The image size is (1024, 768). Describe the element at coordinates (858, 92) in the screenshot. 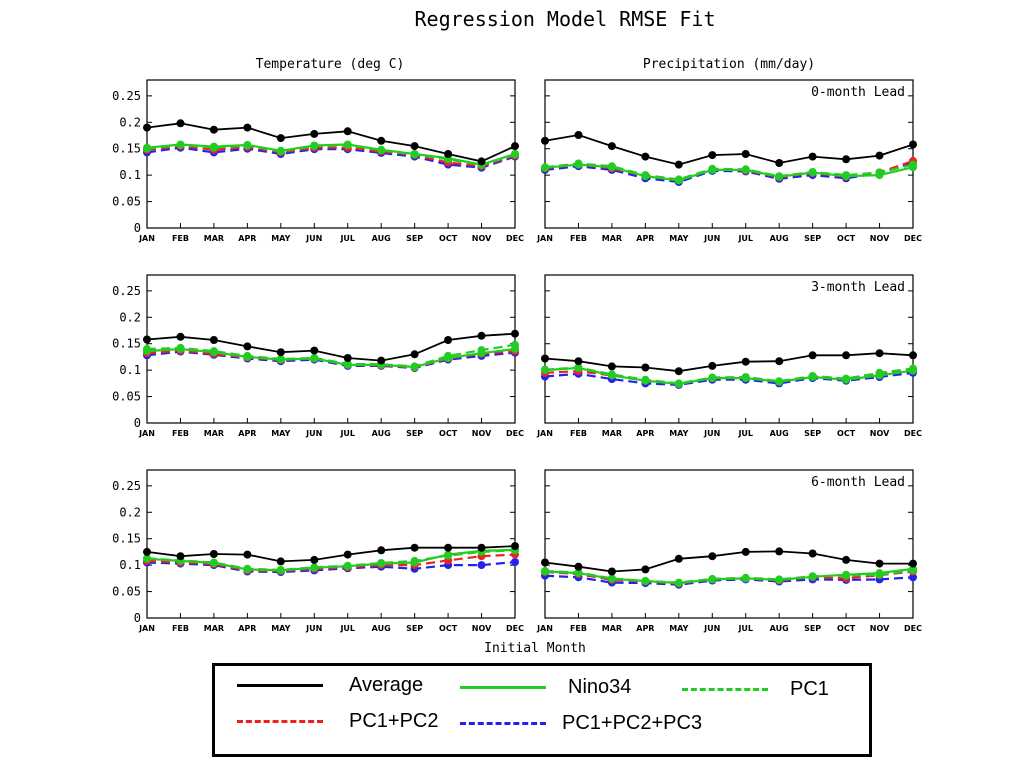

I see `lead-label: 0-month Lead` at that location.